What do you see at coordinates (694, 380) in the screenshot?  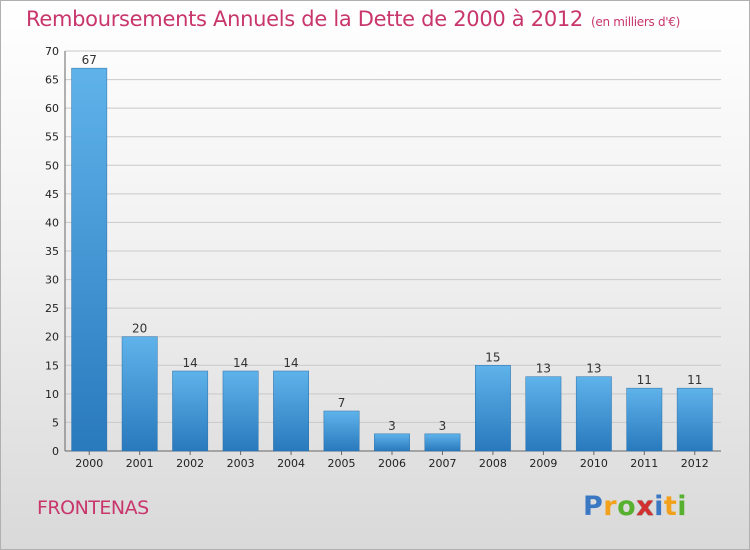 I see `data-label-2012: 11` at bounding box center [694, 380].